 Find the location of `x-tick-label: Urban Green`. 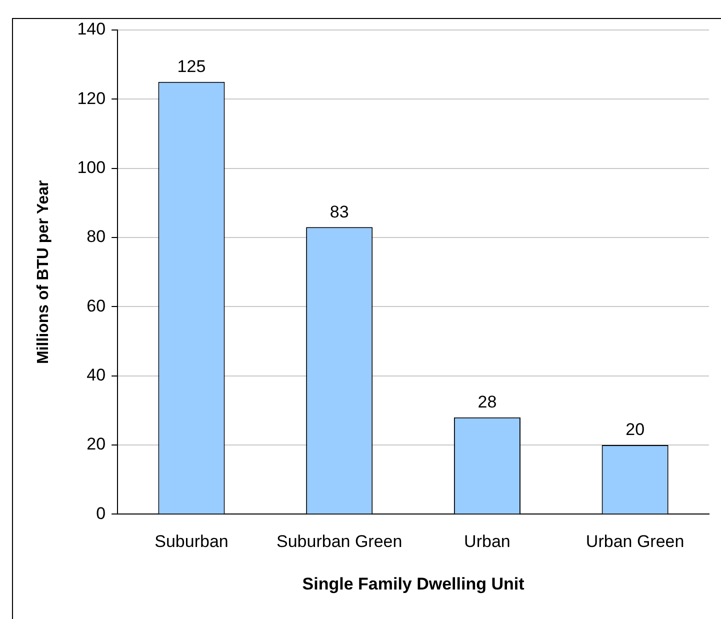

x-tick-label: Urban Green is located at coordinates (635, 542).